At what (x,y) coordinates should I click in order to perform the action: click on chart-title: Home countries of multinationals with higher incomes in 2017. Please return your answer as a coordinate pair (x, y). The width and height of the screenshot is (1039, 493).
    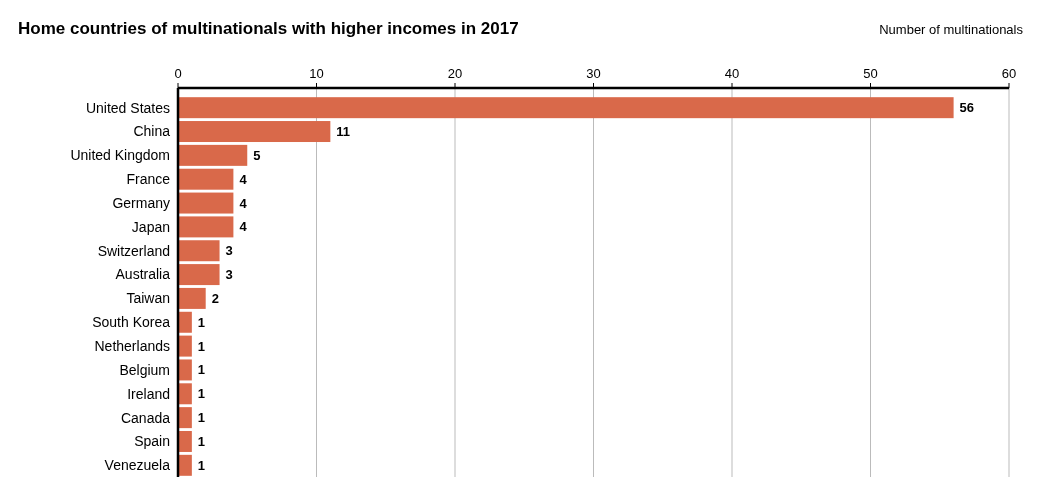
    Looking at the image, I should click on (268, 28).